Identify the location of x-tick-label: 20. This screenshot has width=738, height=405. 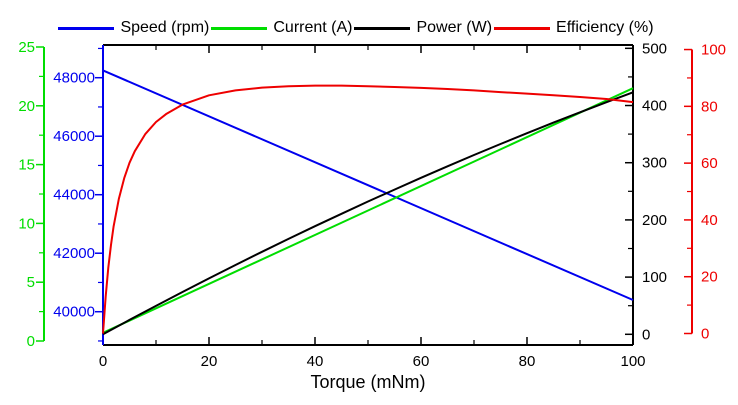
(209, 361).